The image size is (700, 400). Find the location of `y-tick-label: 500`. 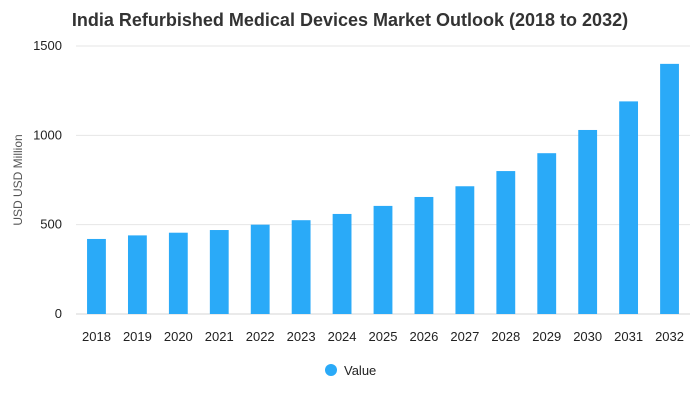

y-tick-label: 500 is located at coordinates (51, 224).